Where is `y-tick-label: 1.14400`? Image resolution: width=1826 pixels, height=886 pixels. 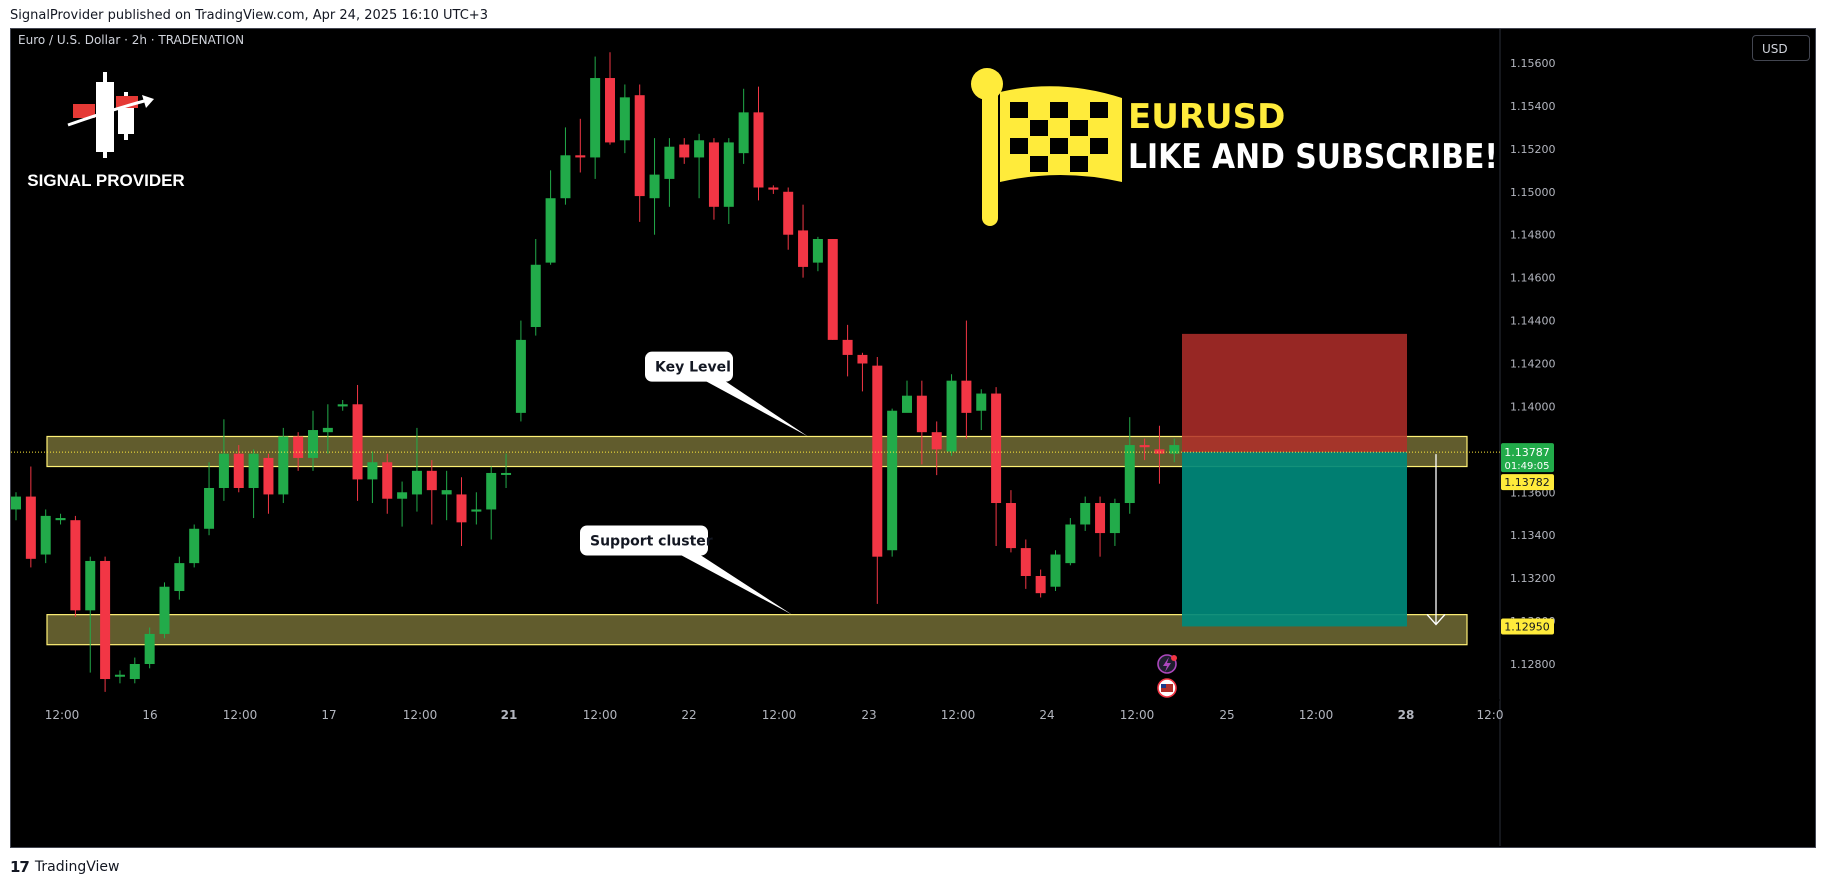
y-tick-label: 1.14400 is located at coordinates (1533, 321).